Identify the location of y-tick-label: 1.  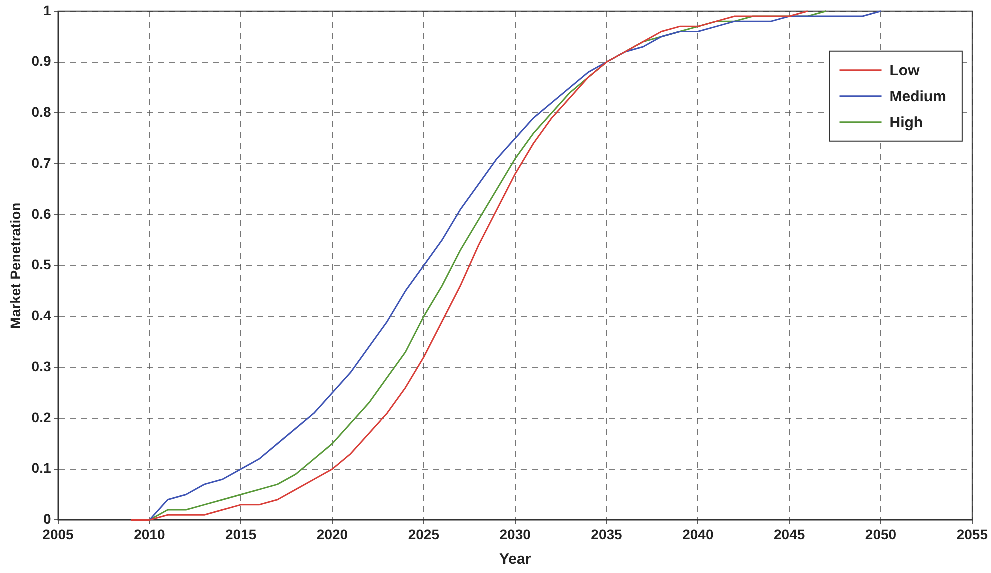
(47, 10).